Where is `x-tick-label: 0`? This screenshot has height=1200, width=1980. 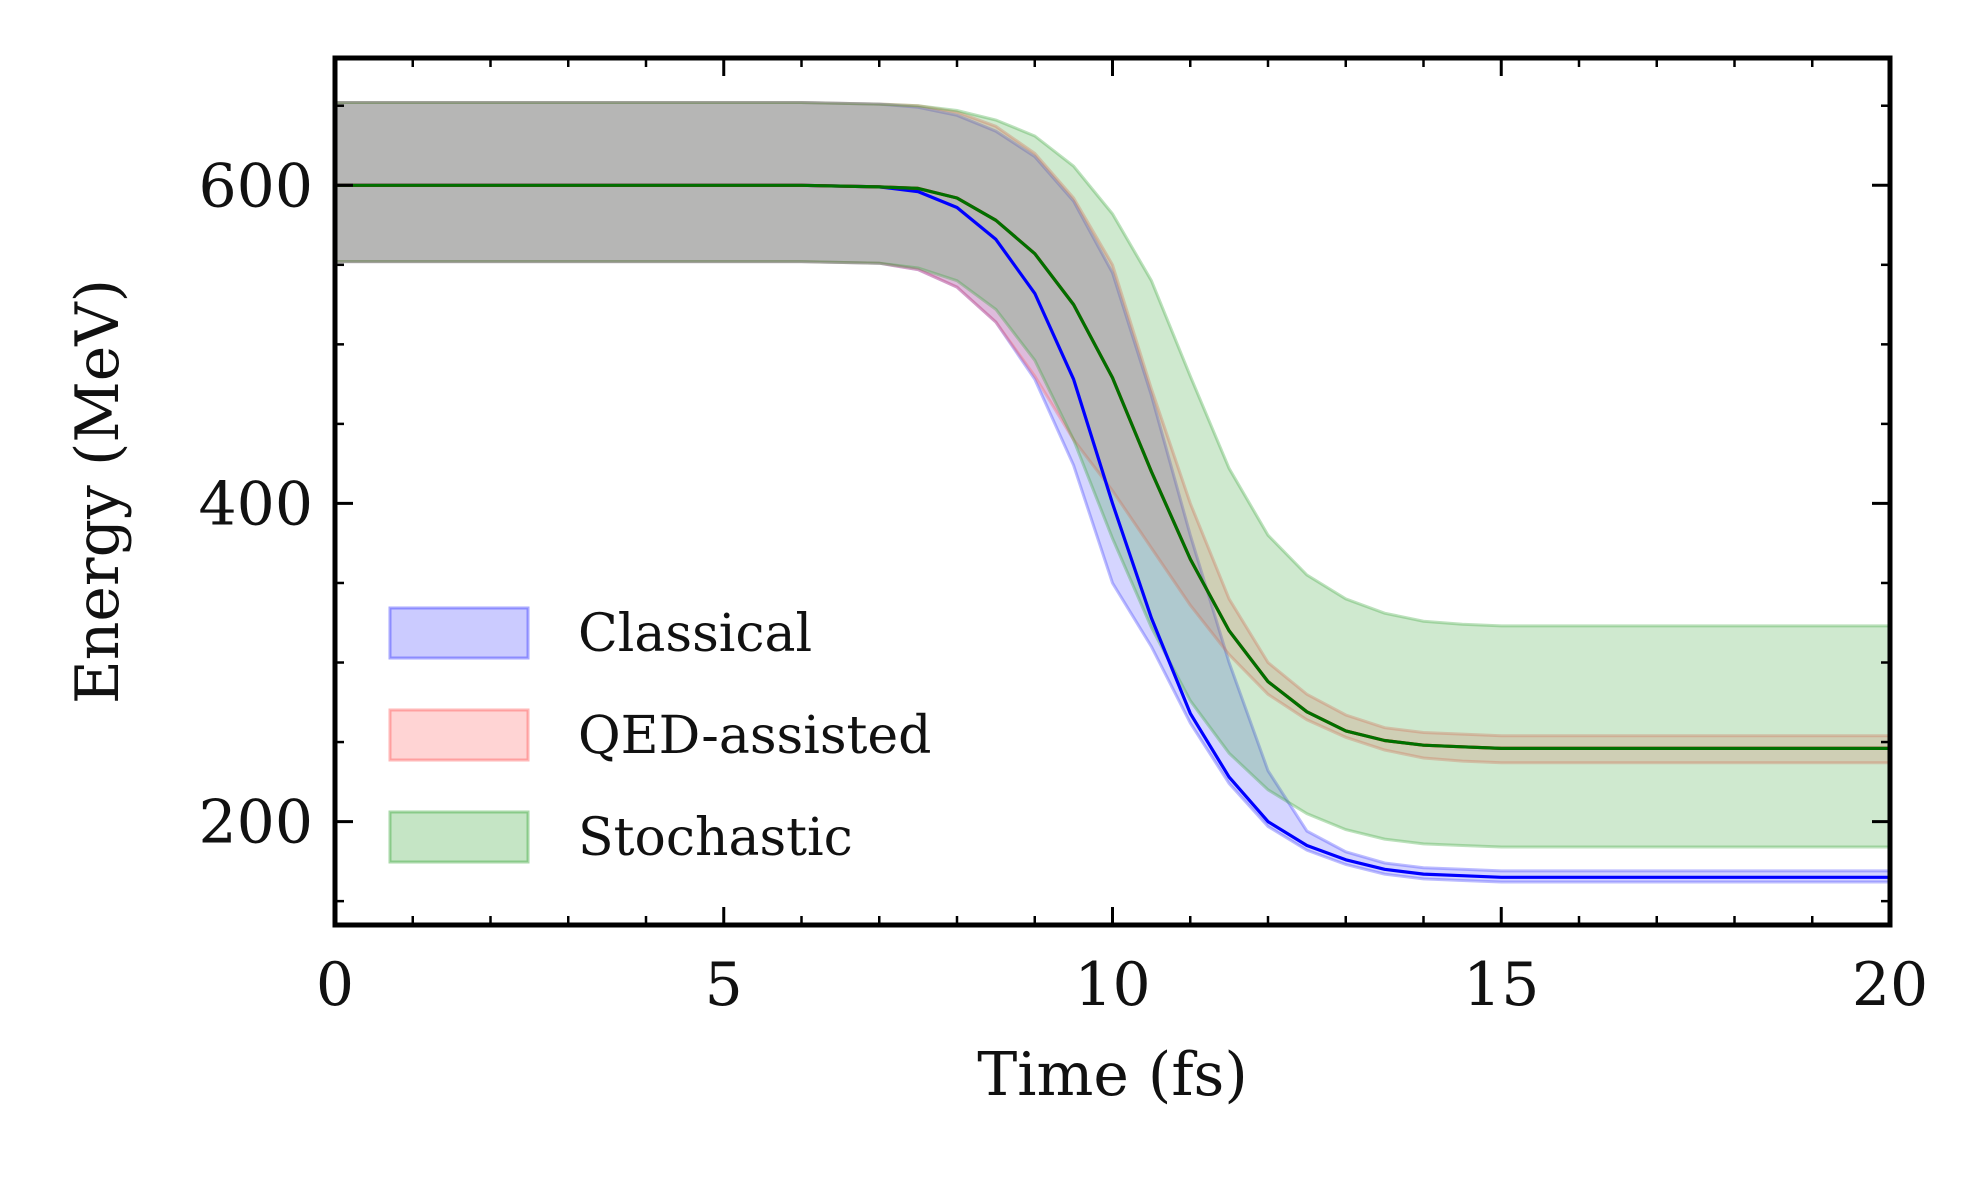
x-tick-label: 0 is located at coordinates (335, 985).